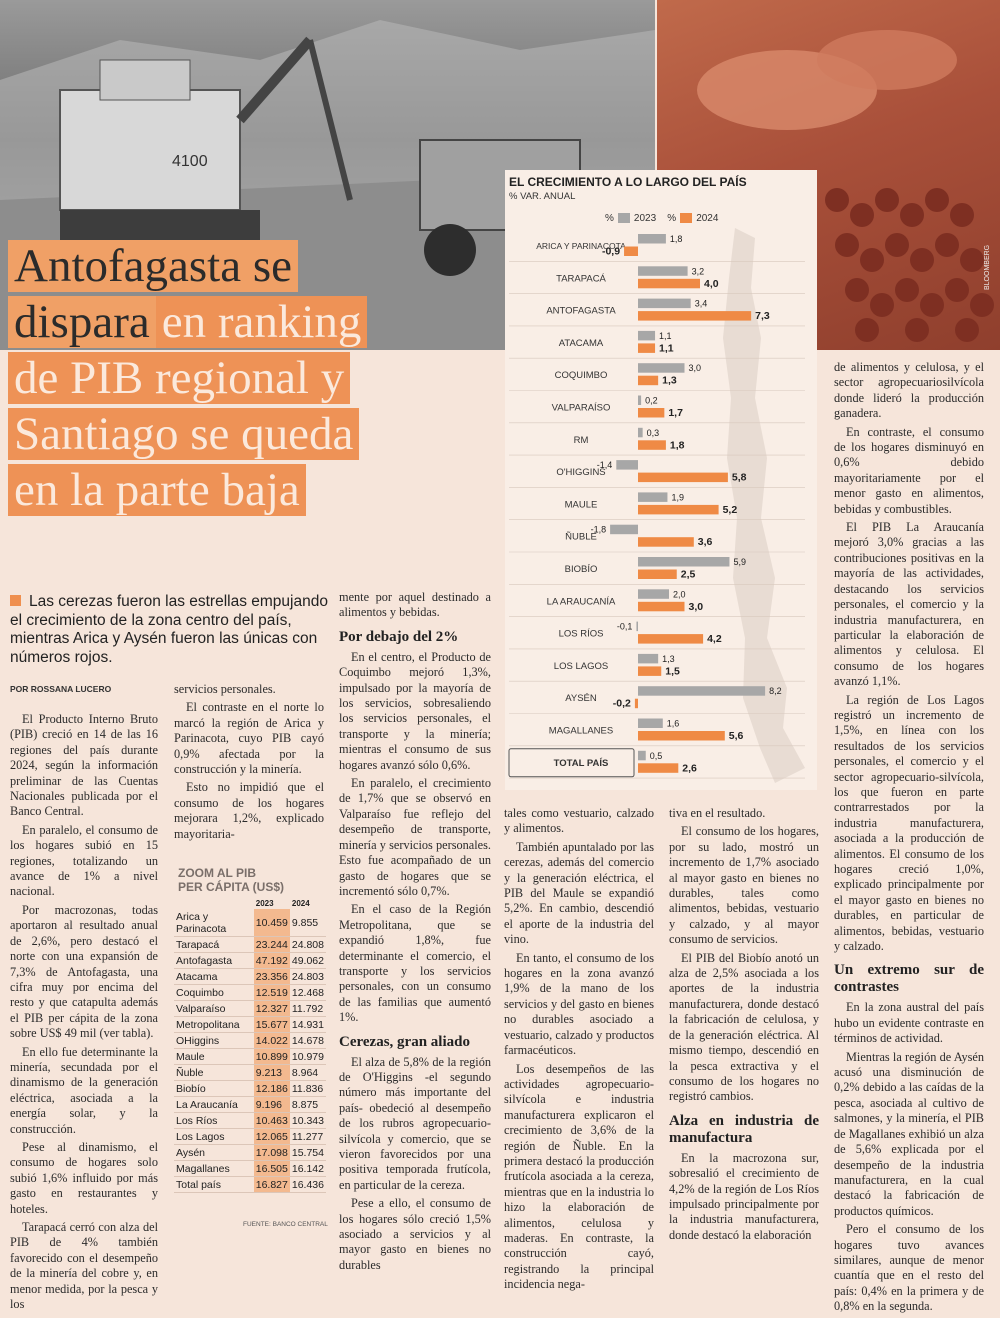  I want to click on chile-map-shape, so click(764, 505).